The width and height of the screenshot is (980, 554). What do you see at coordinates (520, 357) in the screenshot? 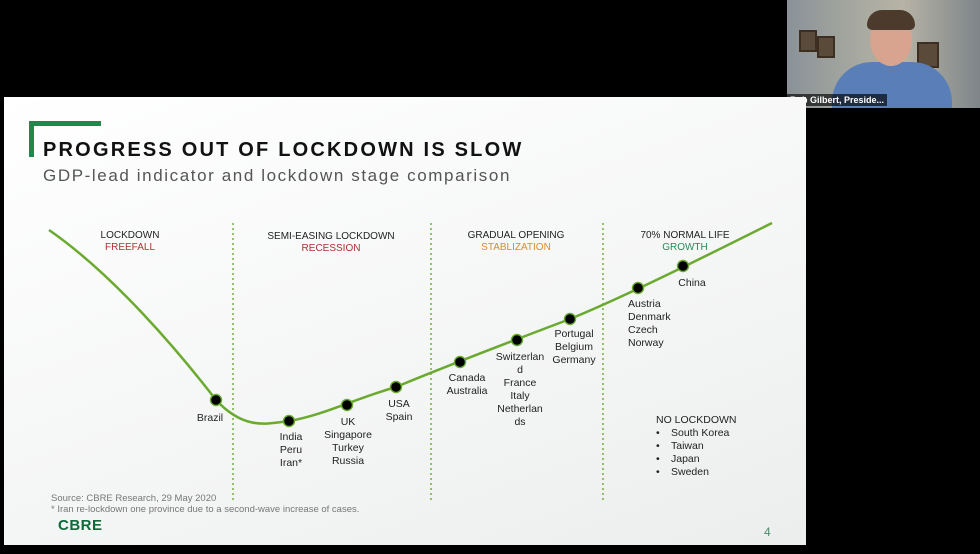
I see `point-label: Switzerlan` at bounding box center [520, 357].